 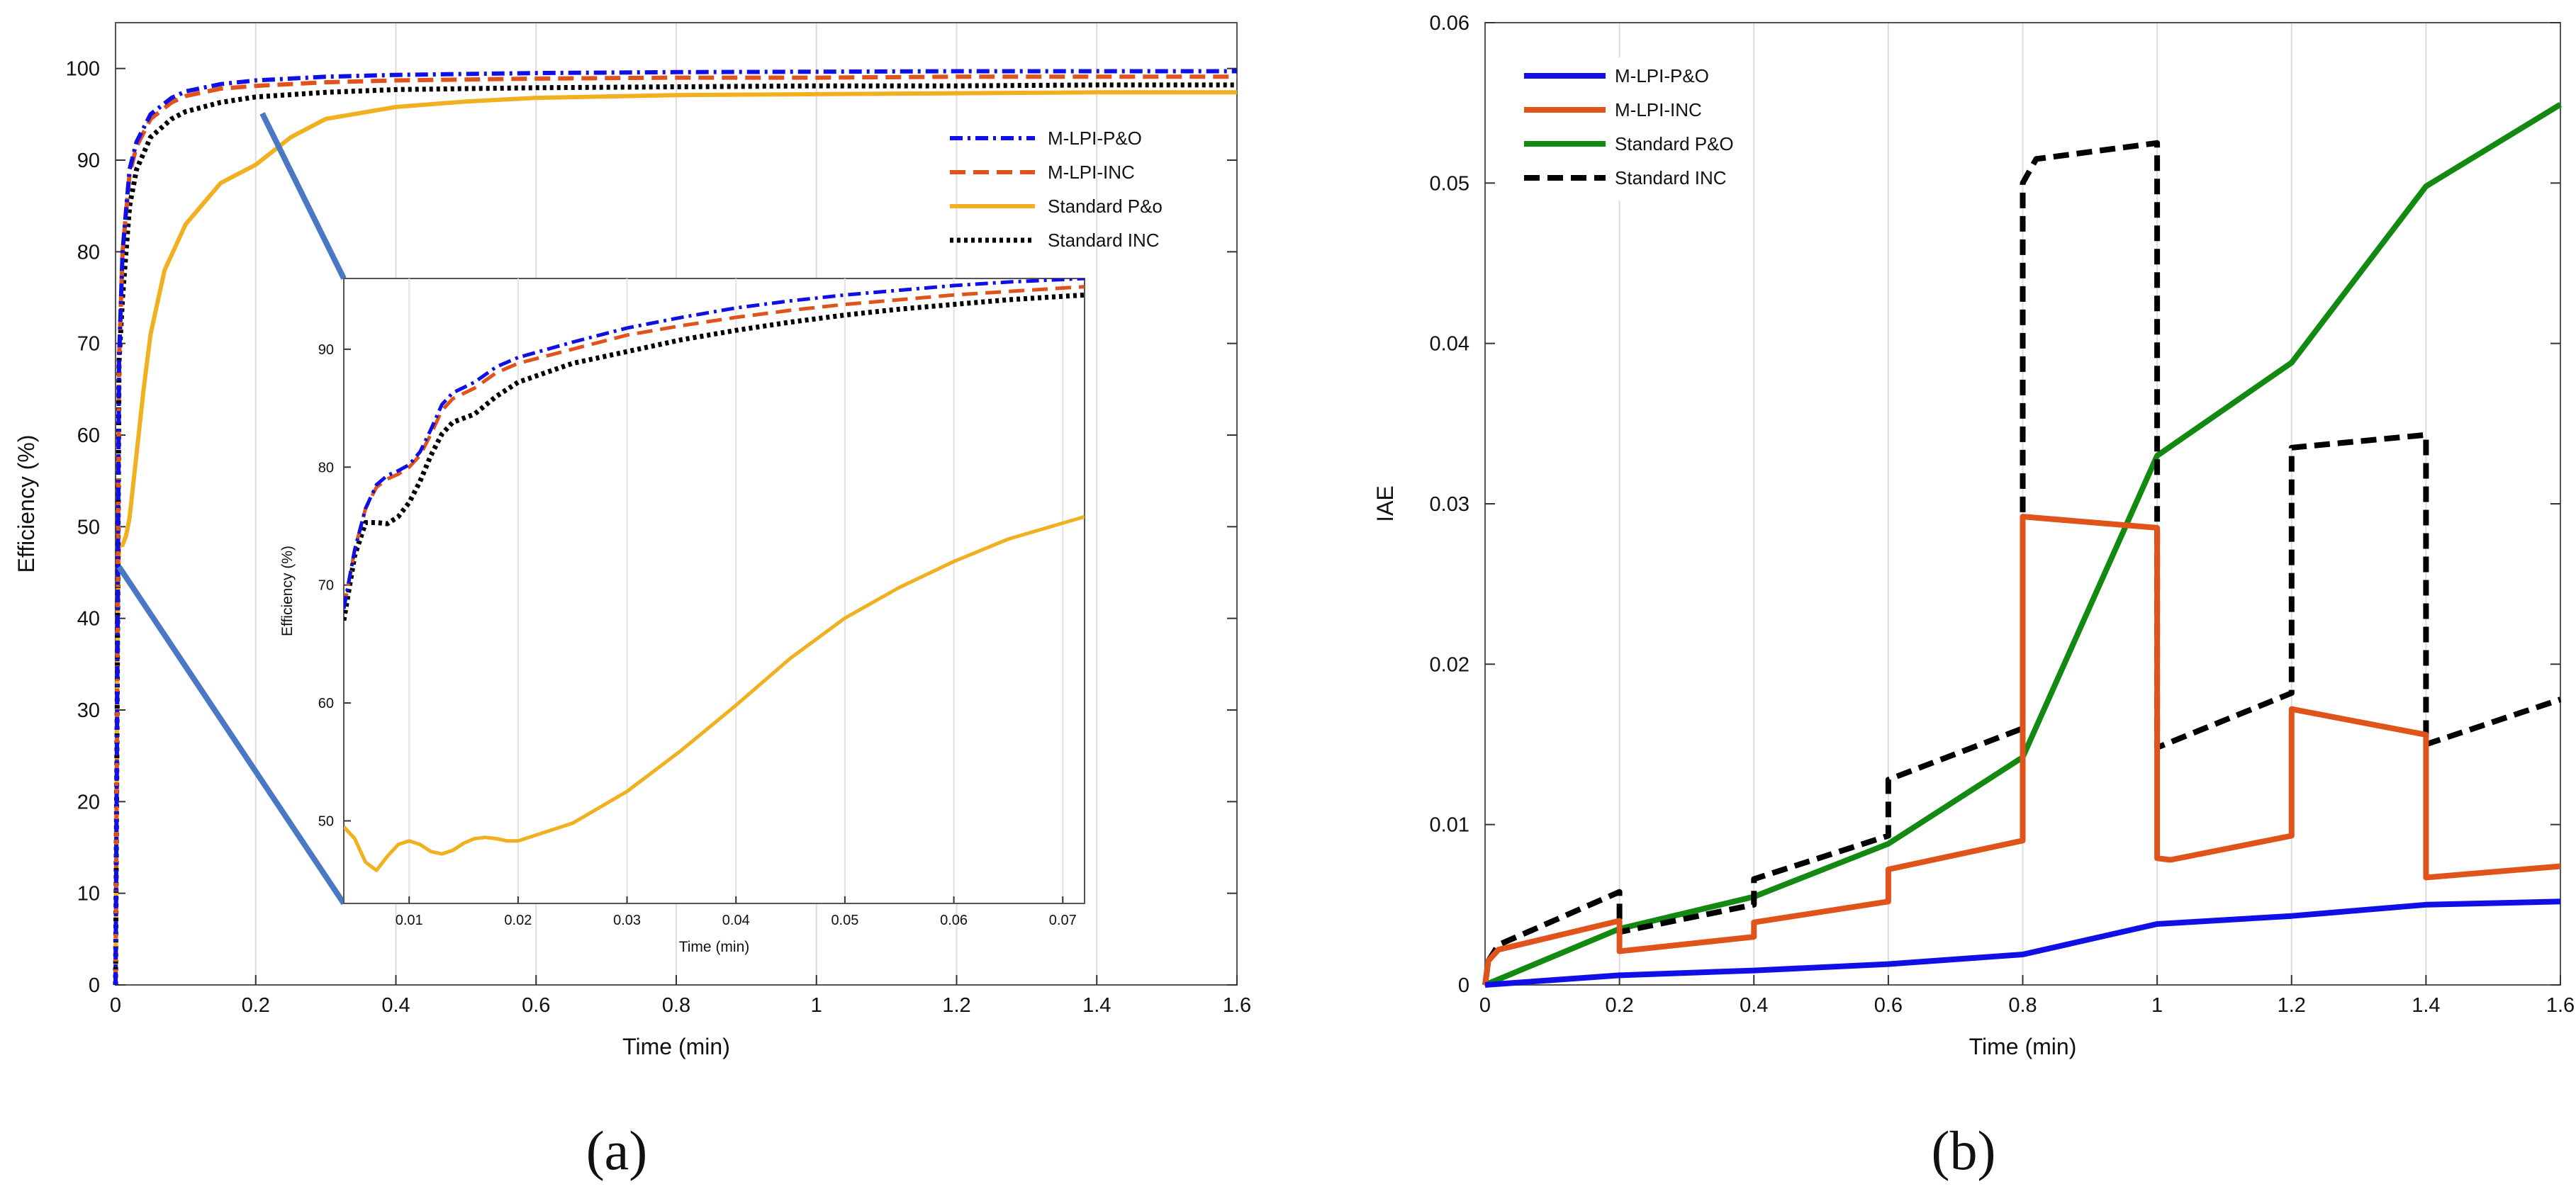 I want to click on y-tick-label: 50, so click(x=88, y=527).